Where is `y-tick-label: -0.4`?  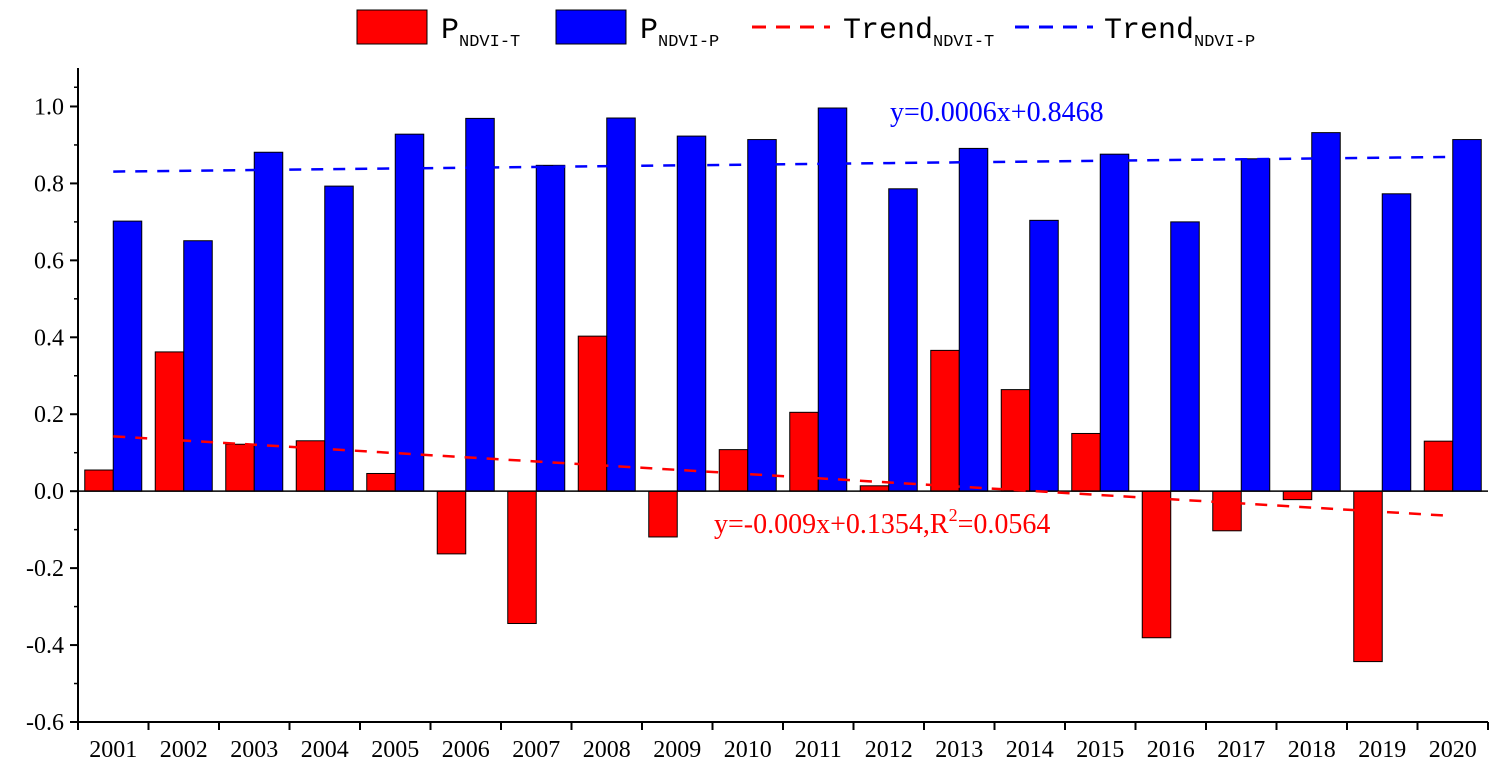 y-tick-label: -0.4 is located at coordinates (45, 646).